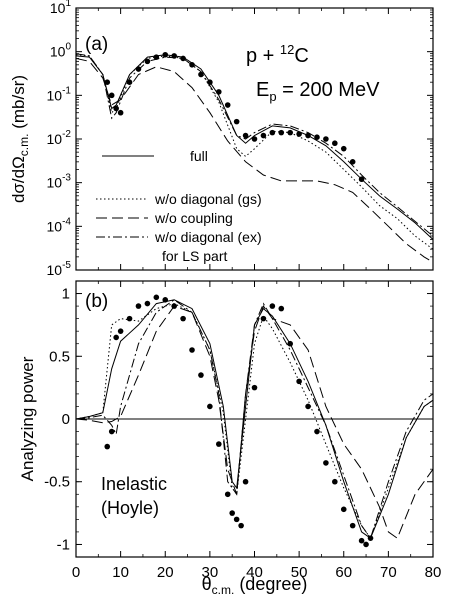 Image resolution: width=453 pixels, height=602 pixels. What do you see at coordinates (57, 482) in the screenshot?
I see `y-tick-label: -0.5` at bounding box center [57, 482].